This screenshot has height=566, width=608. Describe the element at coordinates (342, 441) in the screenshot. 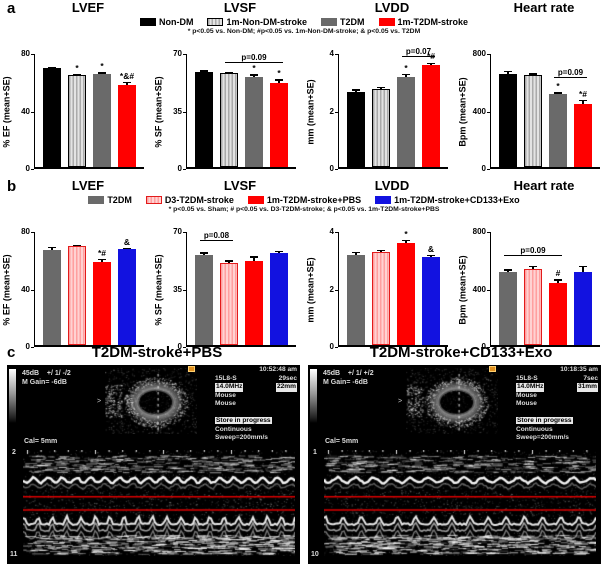

I see `calibration-label: Cal= 5mm` at that location.